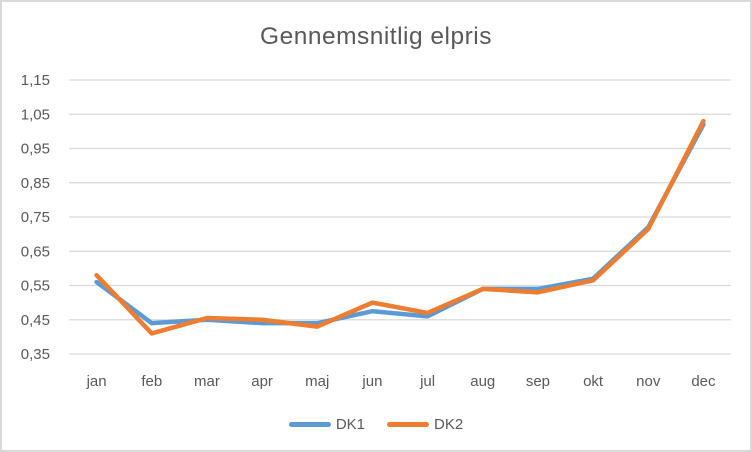  I want to click on legend-item-dk1: DK1, so click(326, 424).